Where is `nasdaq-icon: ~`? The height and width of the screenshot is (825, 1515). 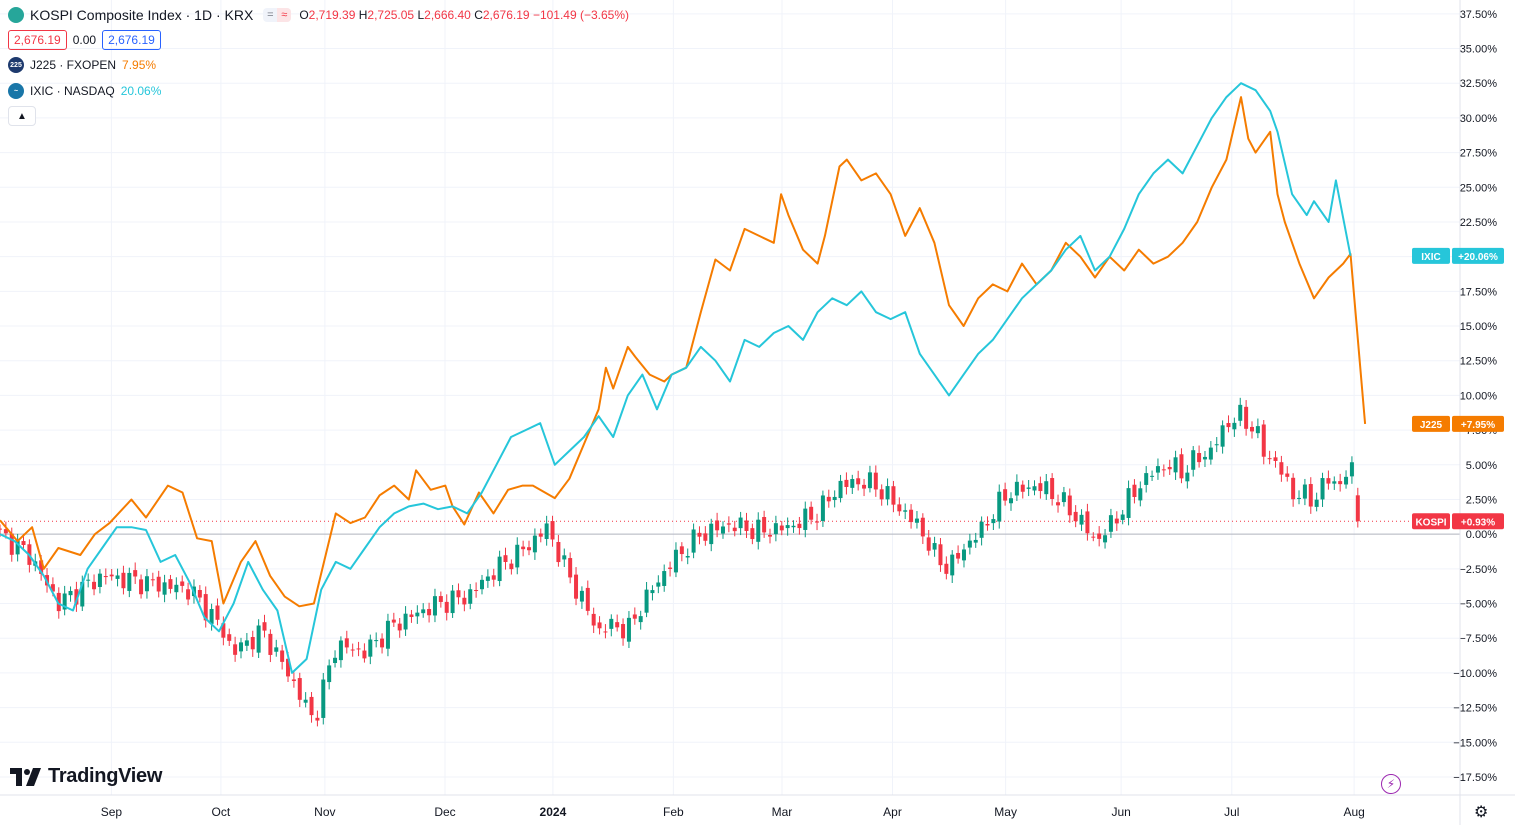
nasdaq-icon: ~ is located at coordinates (16, 91).